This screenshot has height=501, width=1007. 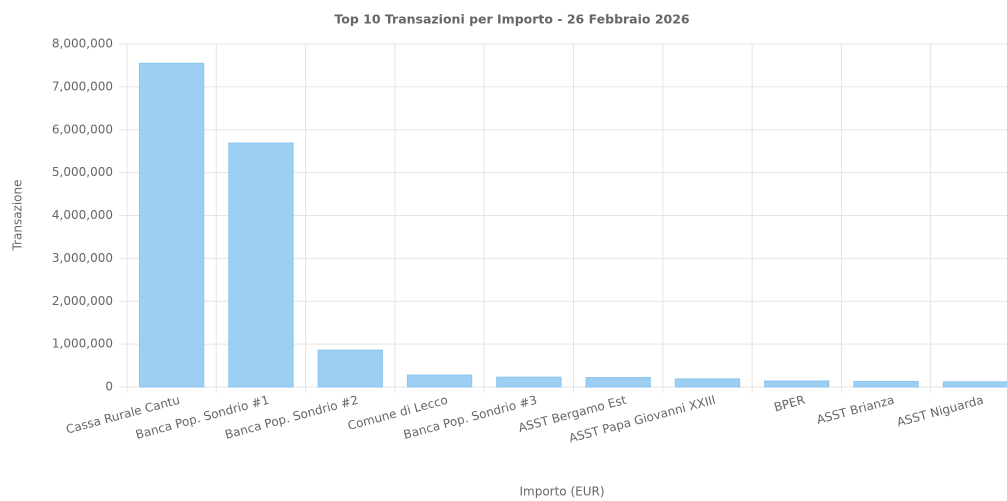 What do you see at coordinates (940, 411) in the screenshot?
I see `x-tick-label: ASST Niguarda` at bounding box center [940, 411].